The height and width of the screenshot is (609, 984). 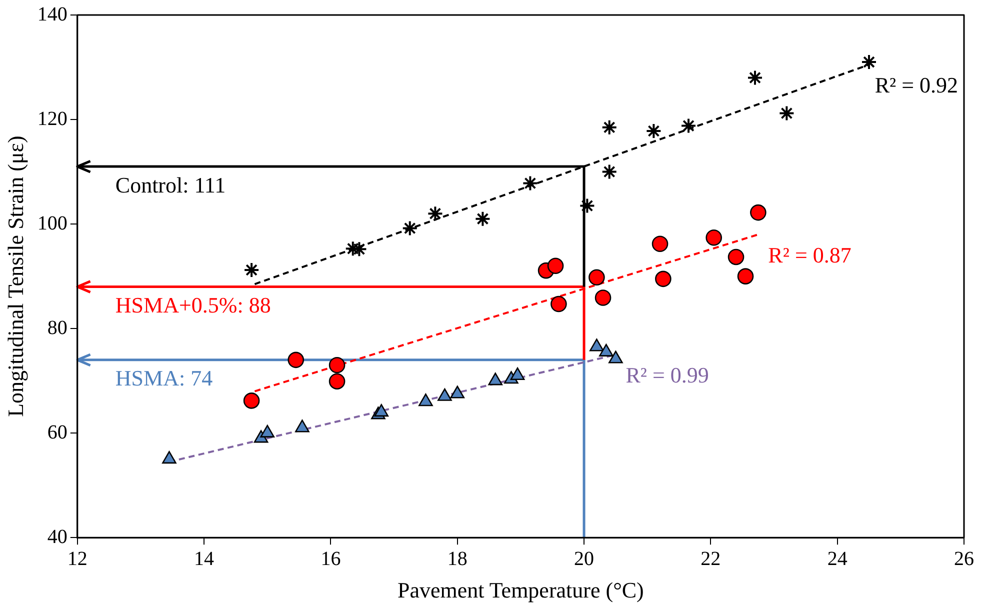 I want to click on x-tick-label: 22, so click(x=710, y=559).